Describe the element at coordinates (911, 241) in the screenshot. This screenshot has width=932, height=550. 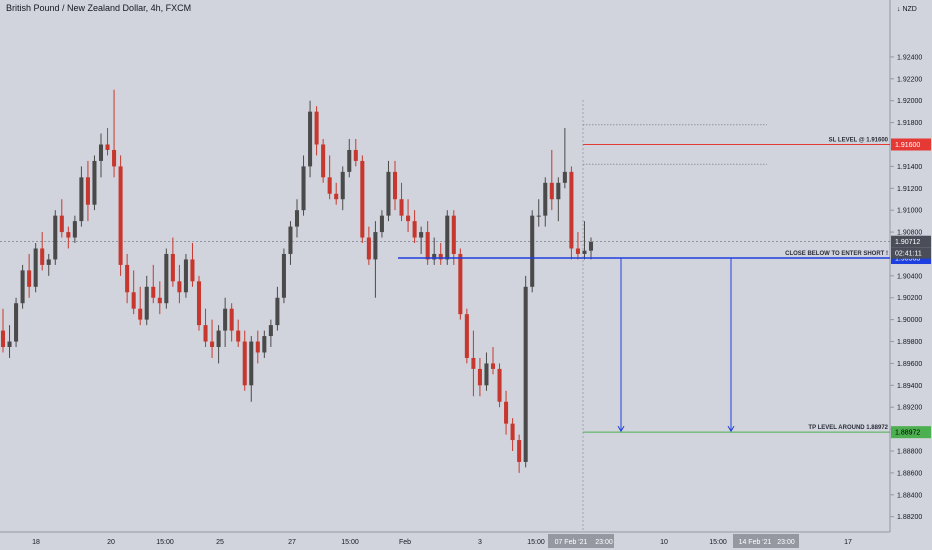
I see `last-price-tag` at that location.